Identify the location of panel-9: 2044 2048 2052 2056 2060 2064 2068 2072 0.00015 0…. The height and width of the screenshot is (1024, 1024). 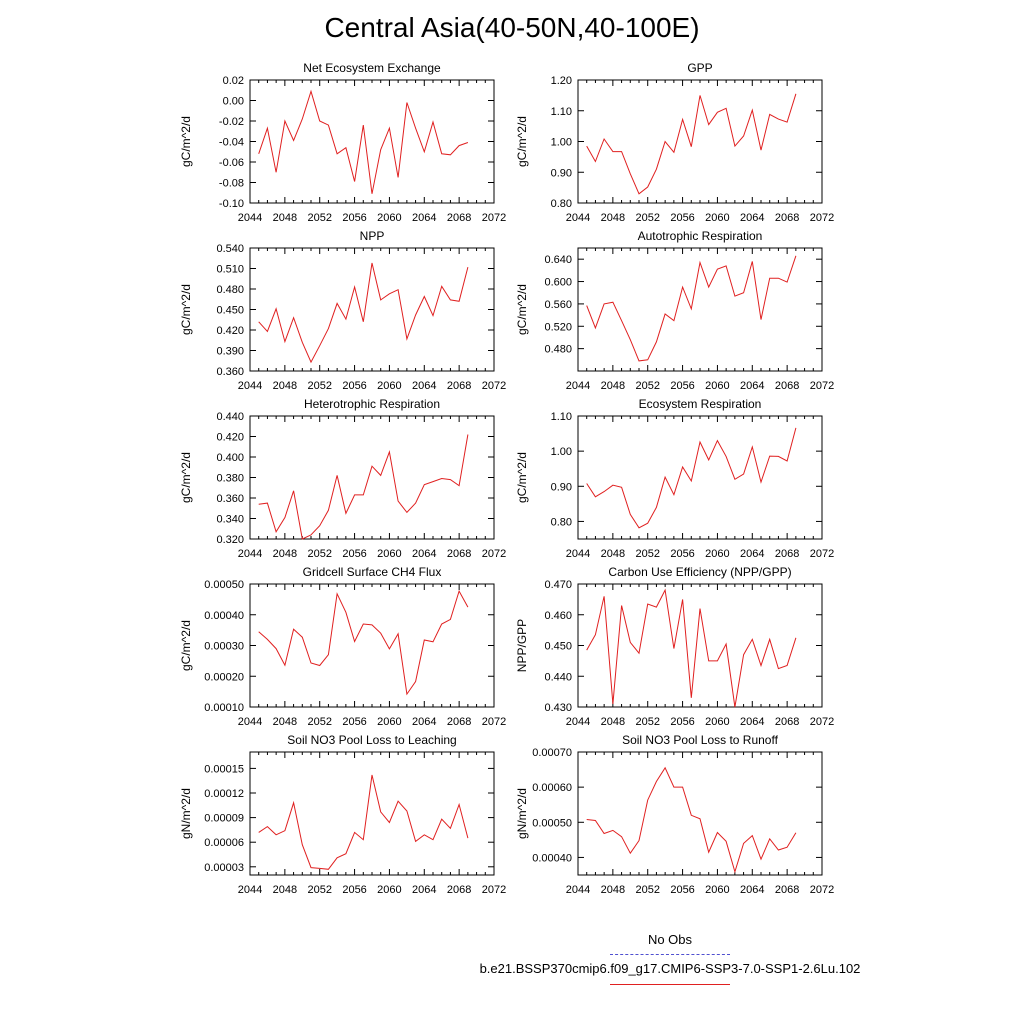
(342, 814).